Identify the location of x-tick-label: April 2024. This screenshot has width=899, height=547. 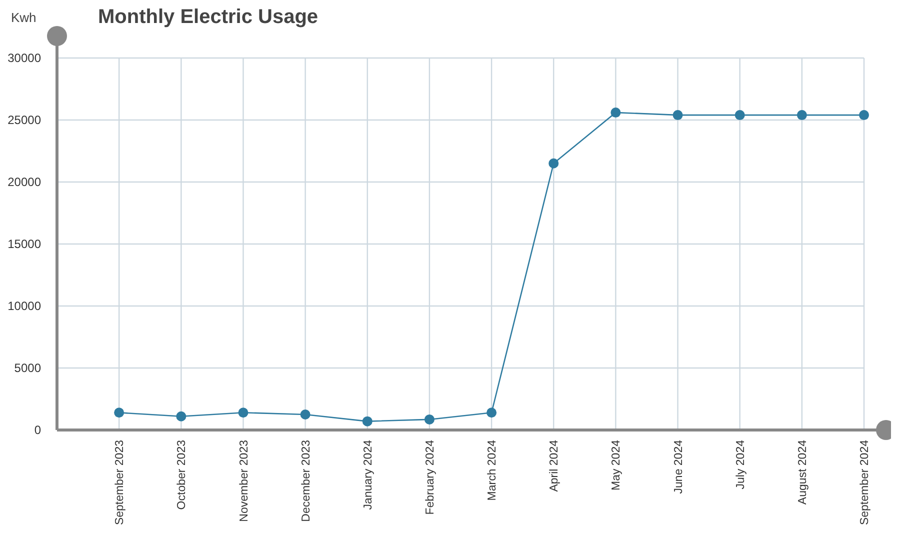
(554, 465).